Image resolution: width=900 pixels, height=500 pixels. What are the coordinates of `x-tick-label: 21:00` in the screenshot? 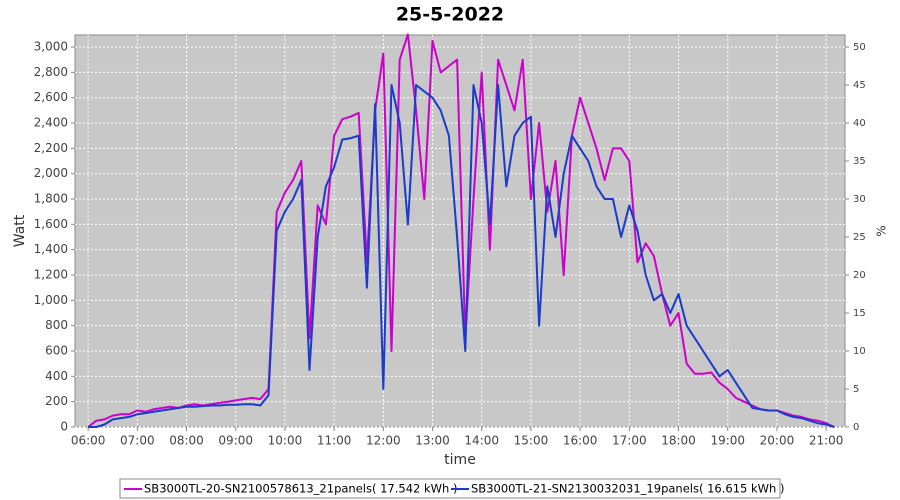 It's located at (826, 441).